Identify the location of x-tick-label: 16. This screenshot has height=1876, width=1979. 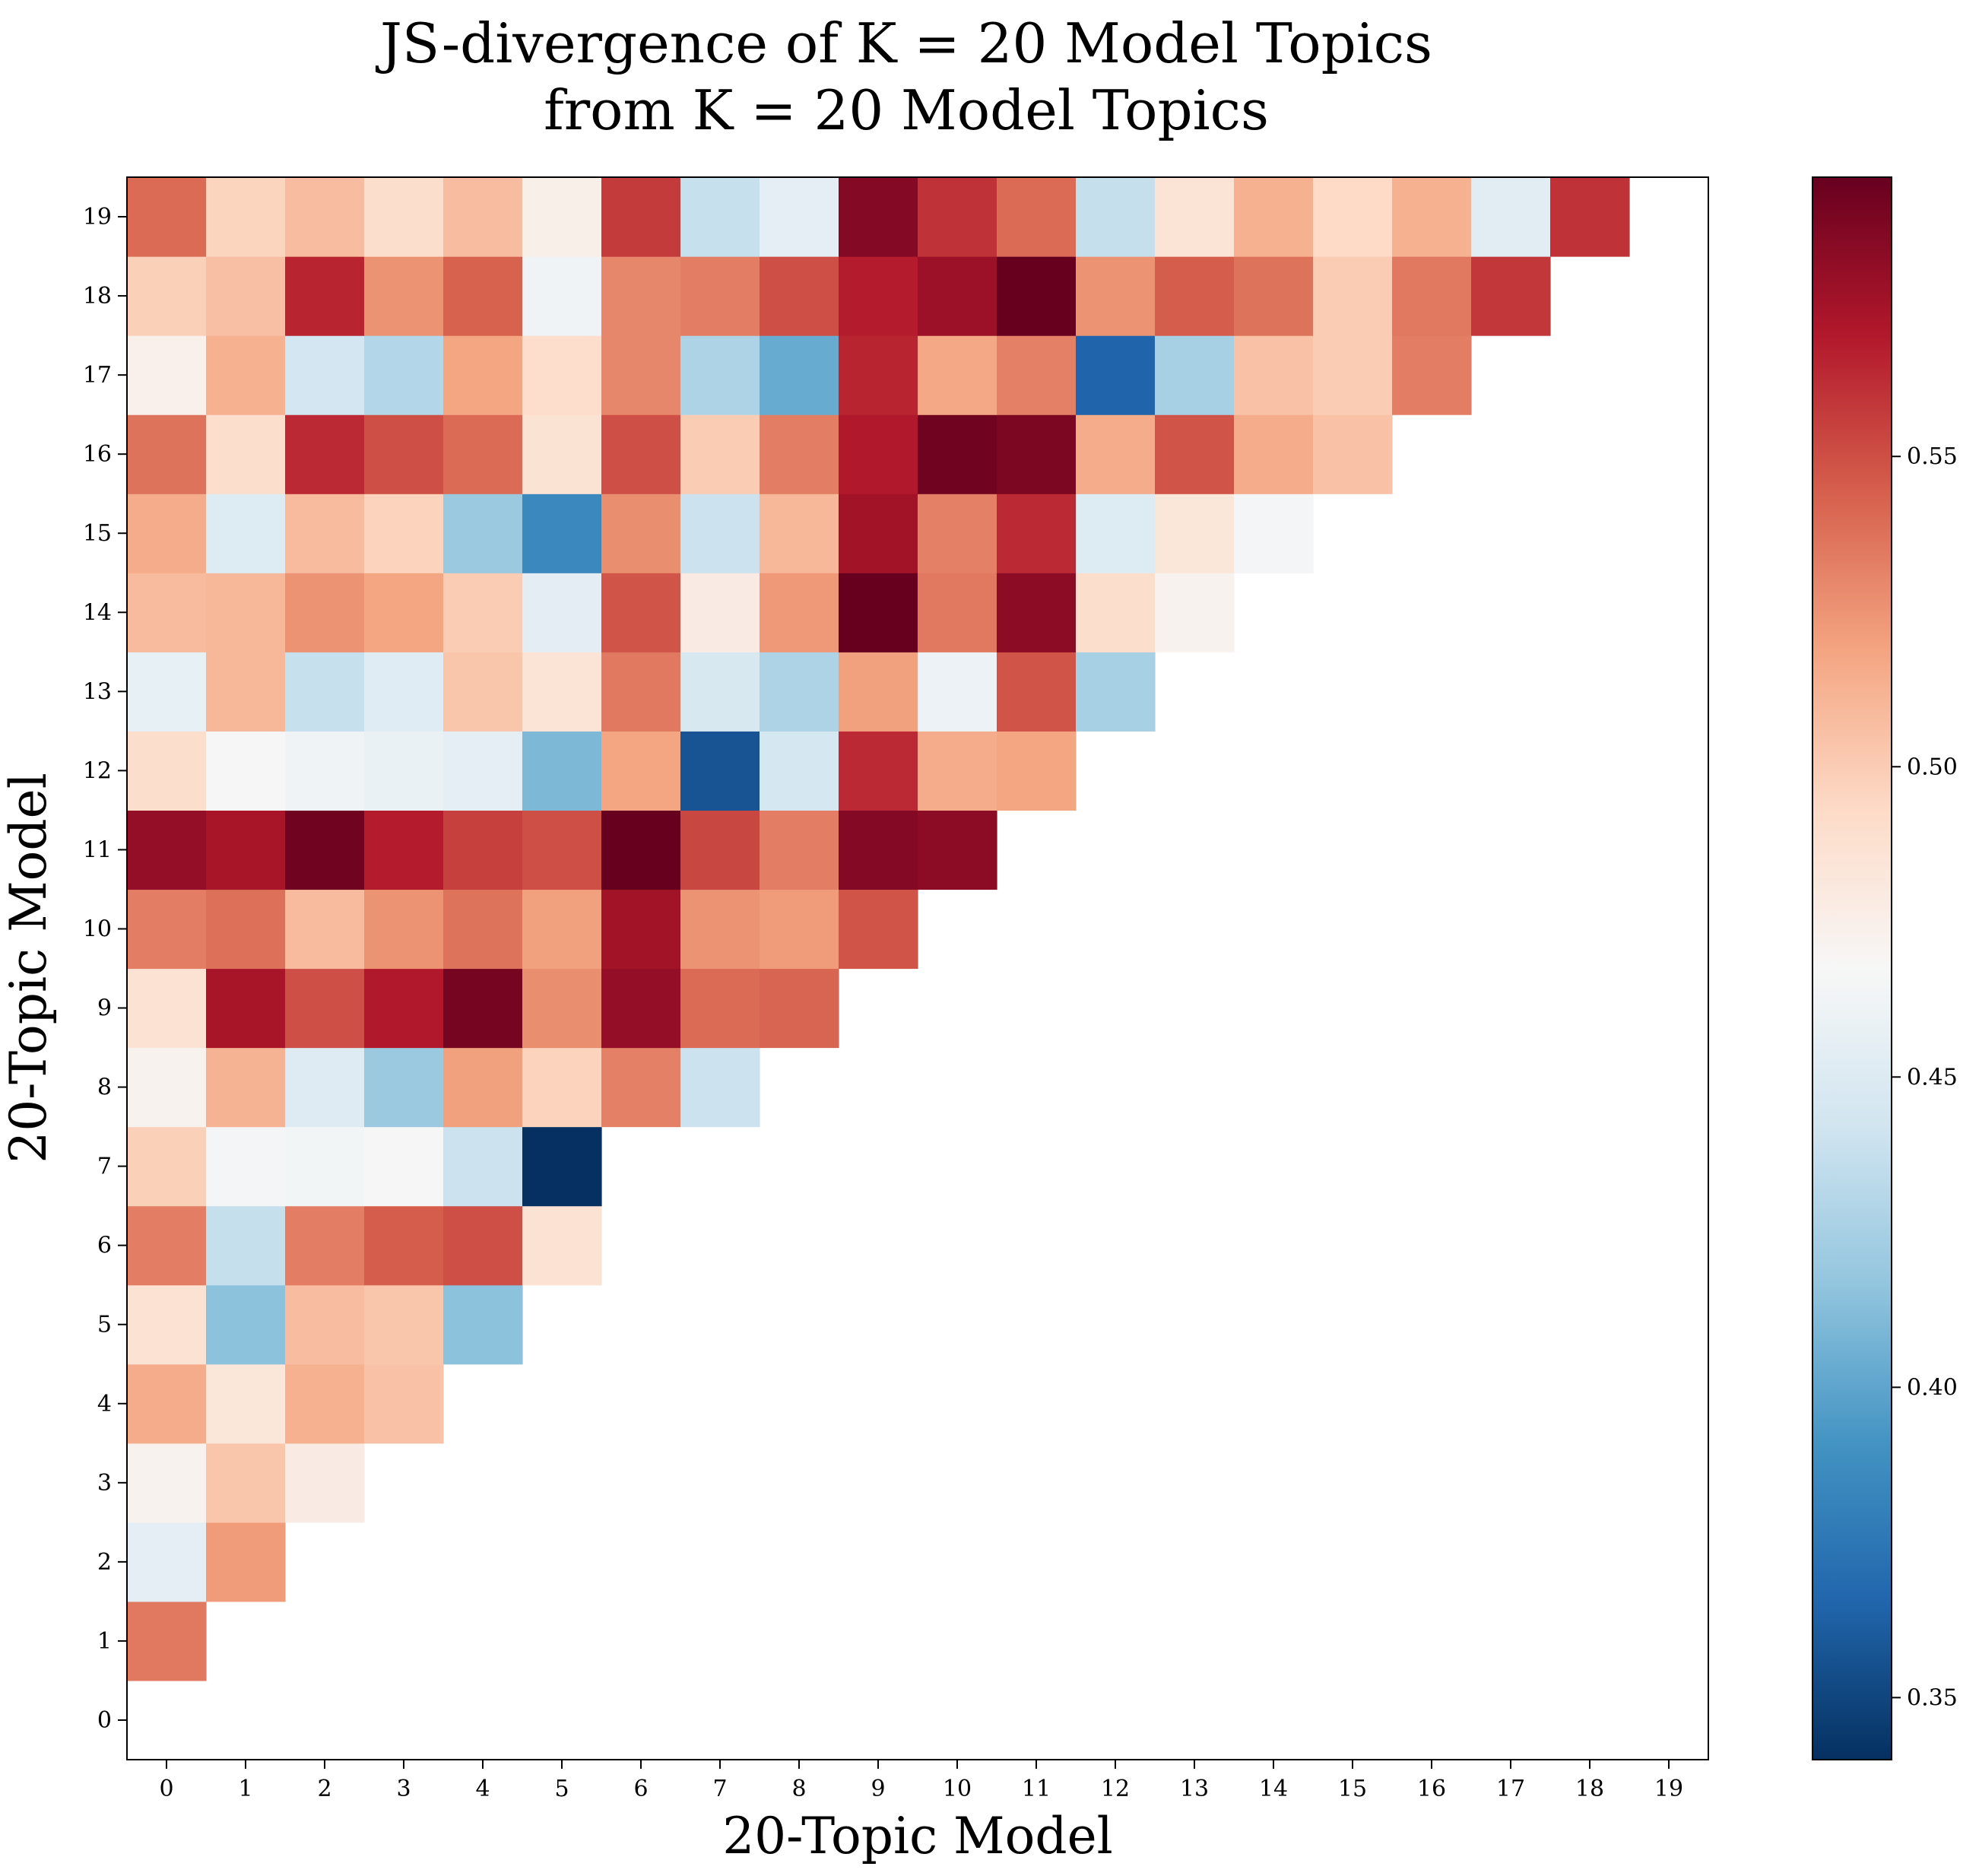
(1432, 1789).